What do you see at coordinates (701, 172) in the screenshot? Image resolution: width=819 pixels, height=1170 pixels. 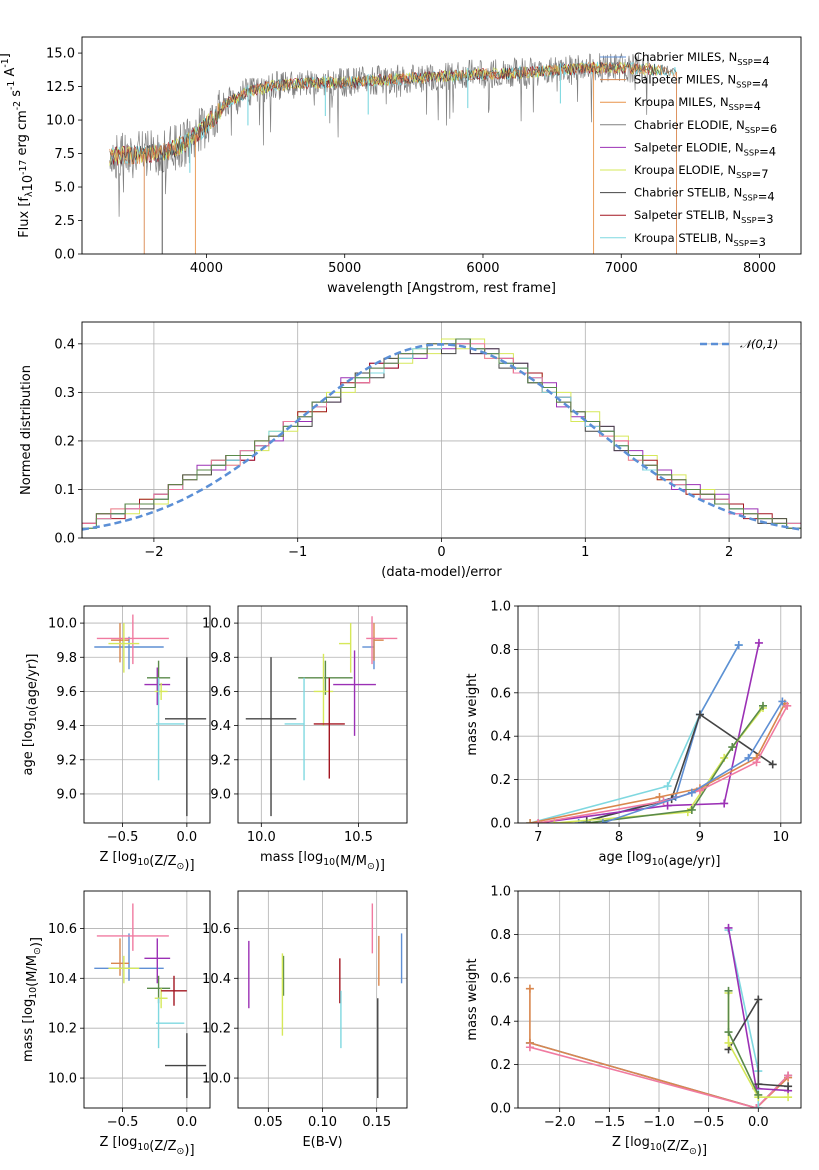 I see `legend-label: Kroupa ELODIE, NSSP=7` at bounding box center [701, 172].